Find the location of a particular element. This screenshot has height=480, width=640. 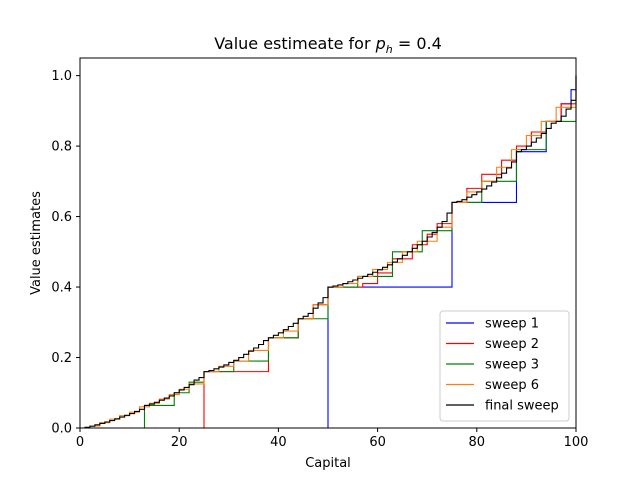

legend-label: sweep 1 is located at coordinates (512, 324).